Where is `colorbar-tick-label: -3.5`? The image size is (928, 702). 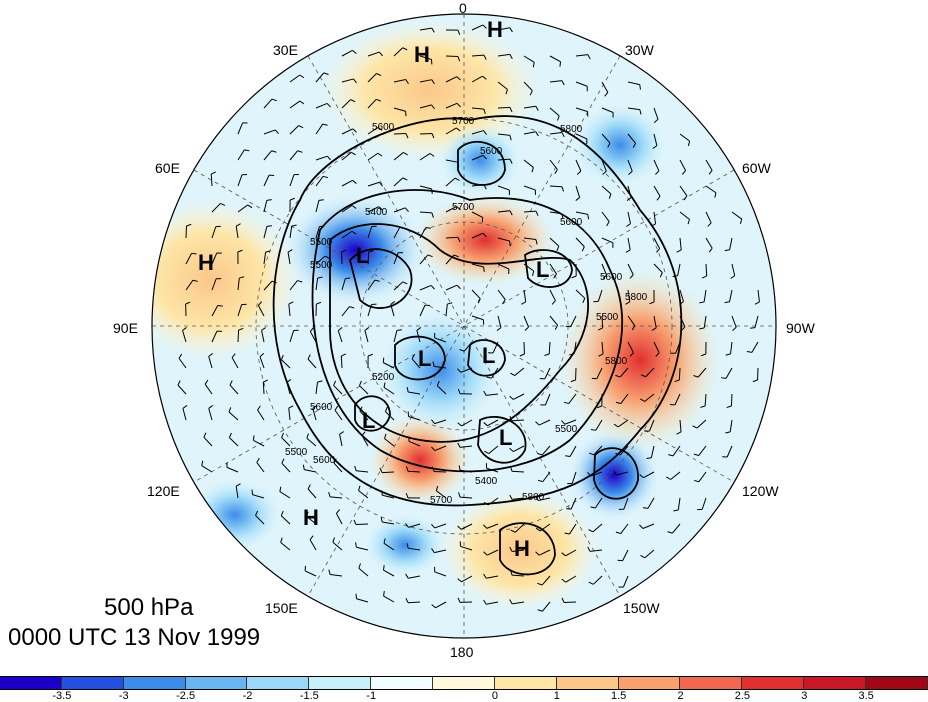 colorbar-tick-label: -3.5 is located at coordinates (62, 696).